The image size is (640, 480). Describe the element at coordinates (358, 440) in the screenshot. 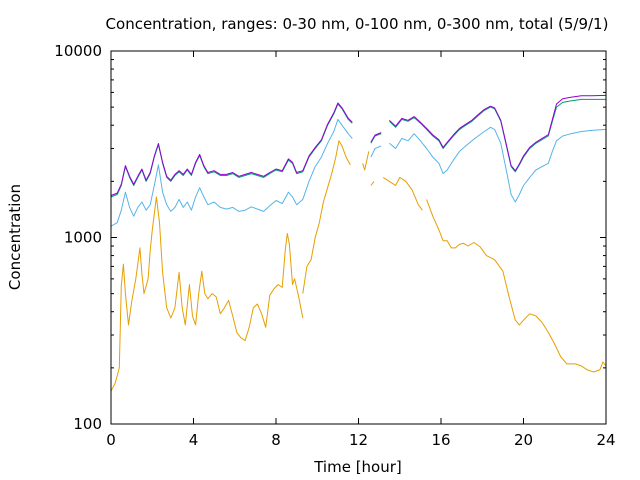

I see `x-tick-label: 12` at that location.